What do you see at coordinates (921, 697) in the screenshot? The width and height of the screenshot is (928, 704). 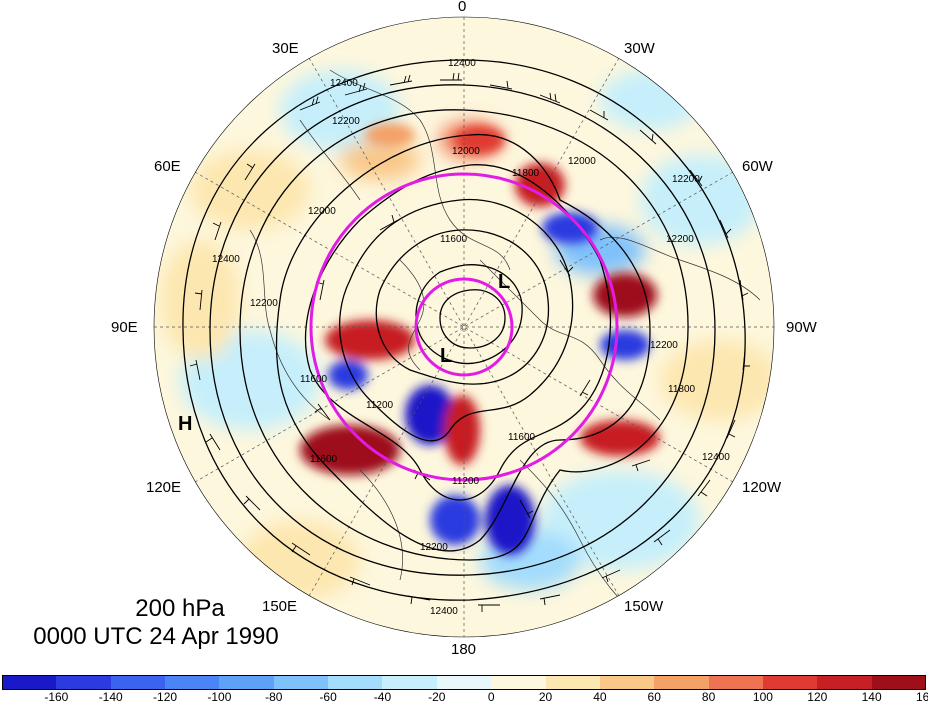 I see `colorbar-tick-label: 160` at bounding box center [921, 697].